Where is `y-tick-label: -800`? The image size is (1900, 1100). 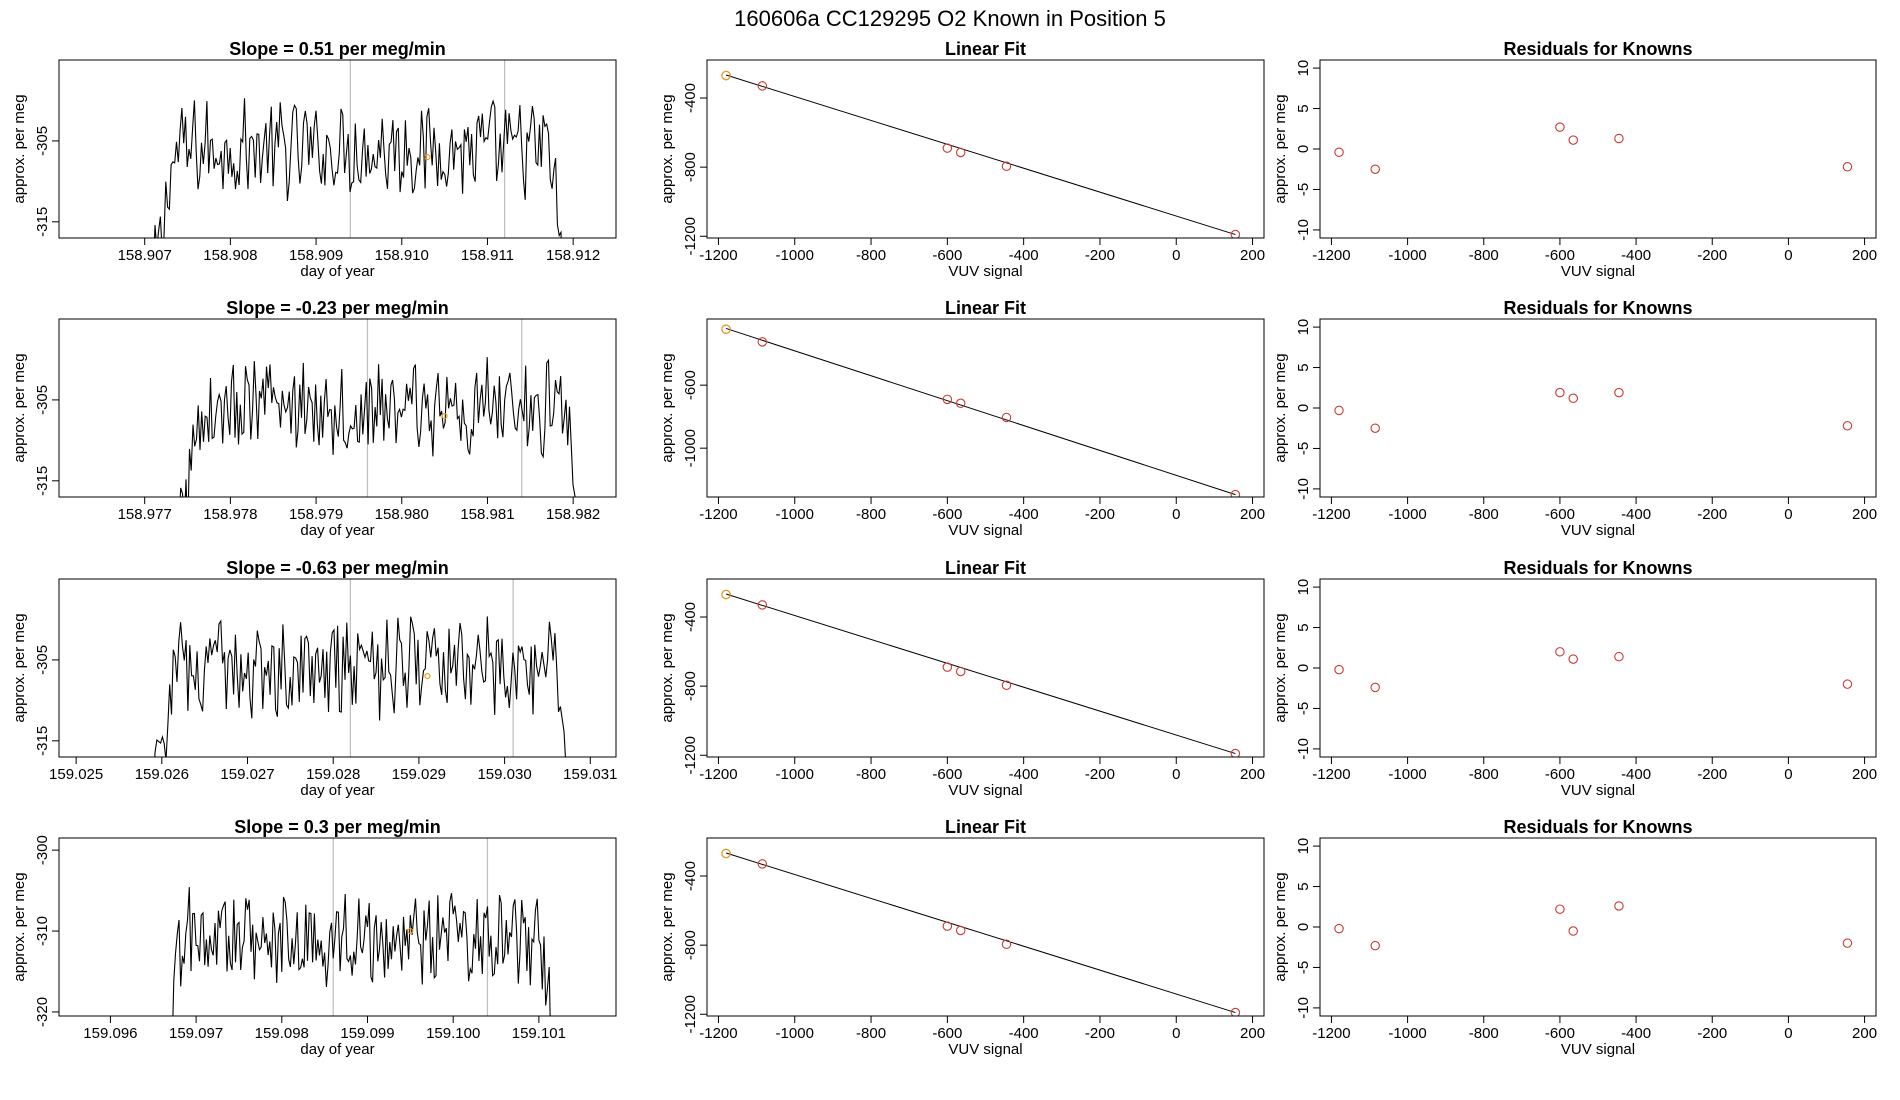 y-tick-label: -800 is located at coordinates (690, 686).